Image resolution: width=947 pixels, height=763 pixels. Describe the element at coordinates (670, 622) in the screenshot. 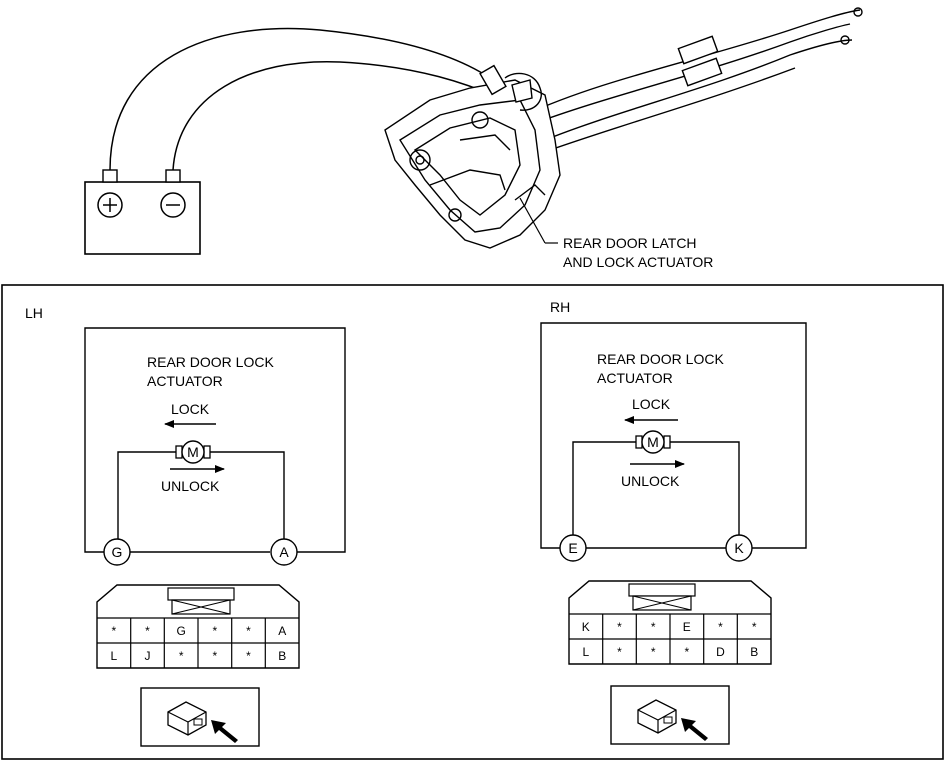

I see `rh-connector-face: K * * E * * L * * * D B` at that location.